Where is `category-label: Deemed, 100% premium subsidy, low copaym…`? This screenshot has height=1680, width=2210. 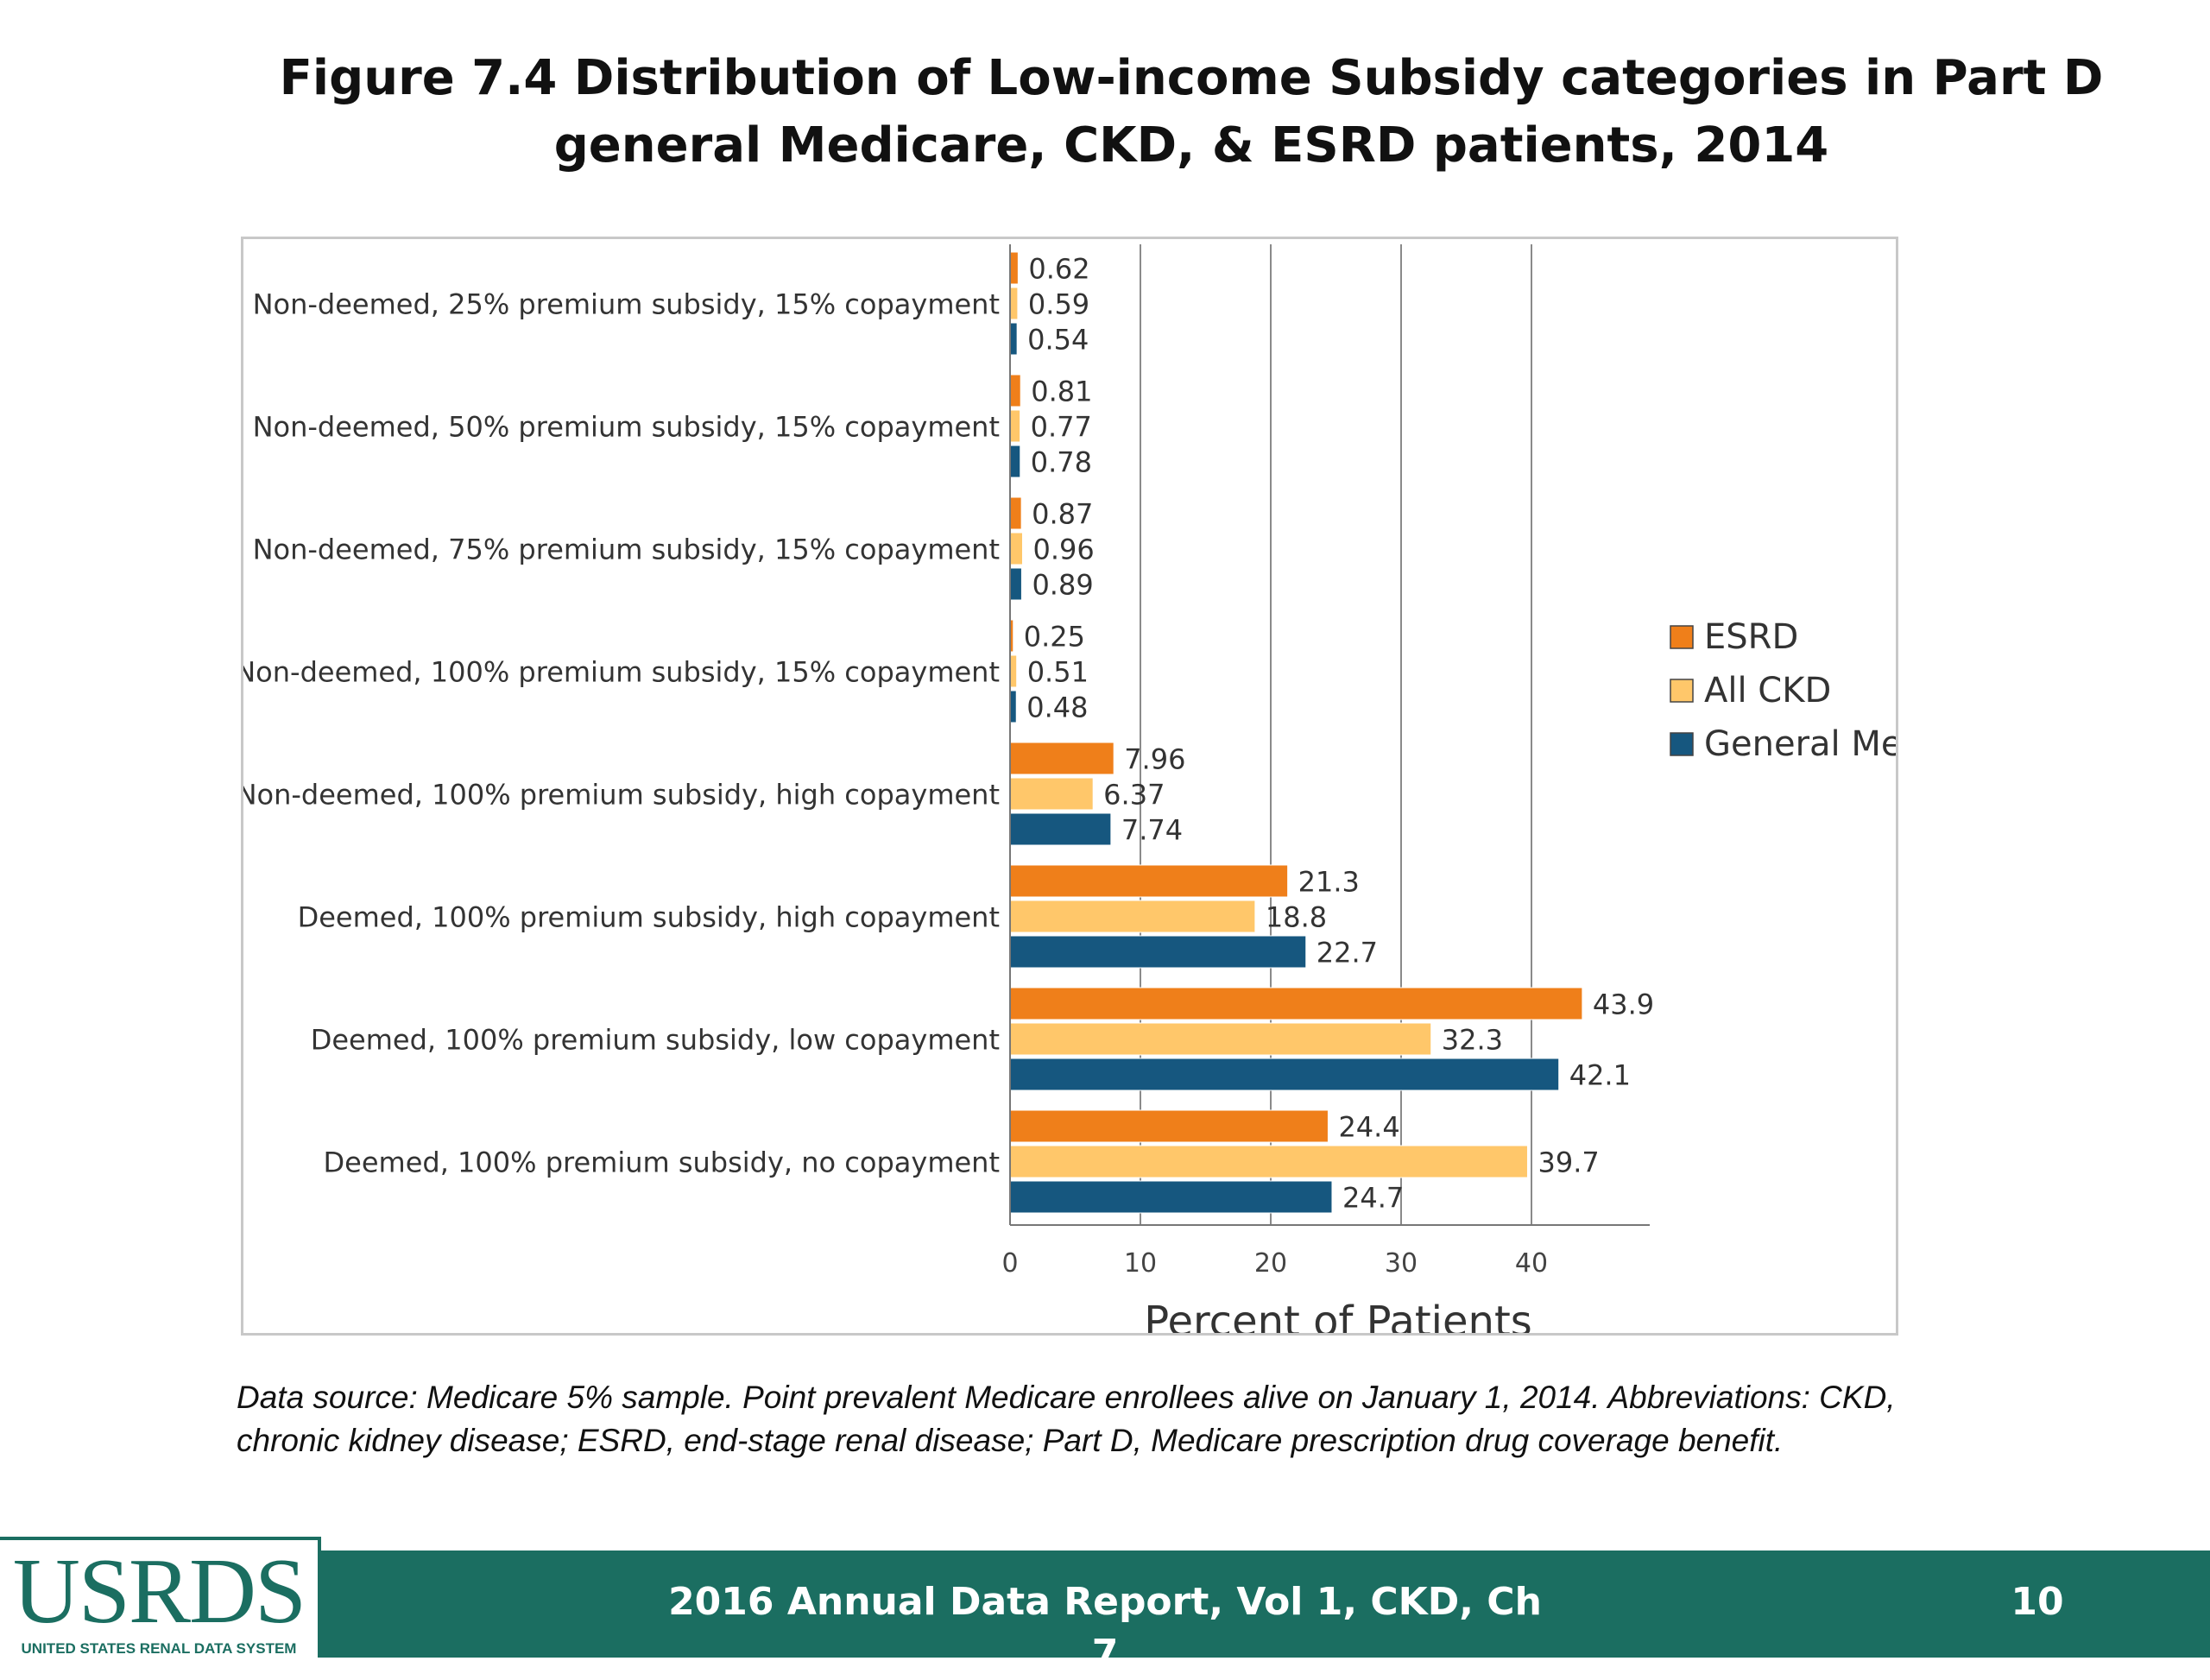
category-label: Deemed, 100% premium subsidy, low copaym… is located at coordinates (655, 1040).